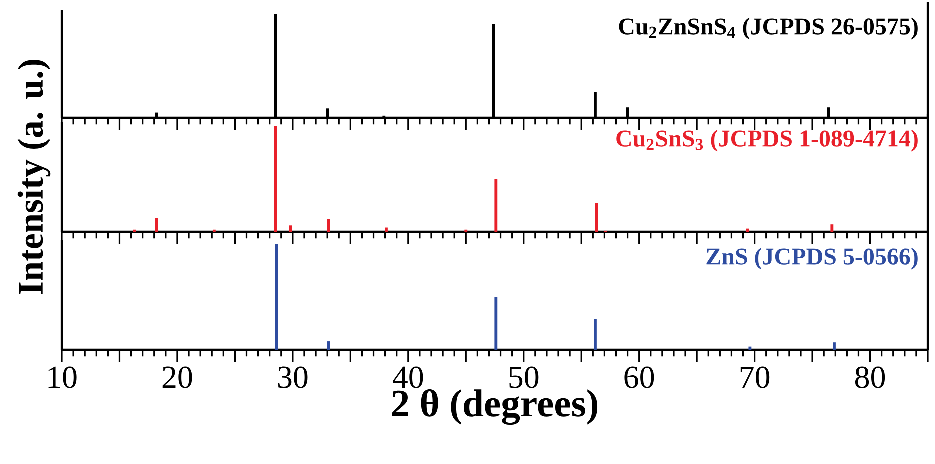  I want to click on x-tick-label: 80, so click(870, 377).